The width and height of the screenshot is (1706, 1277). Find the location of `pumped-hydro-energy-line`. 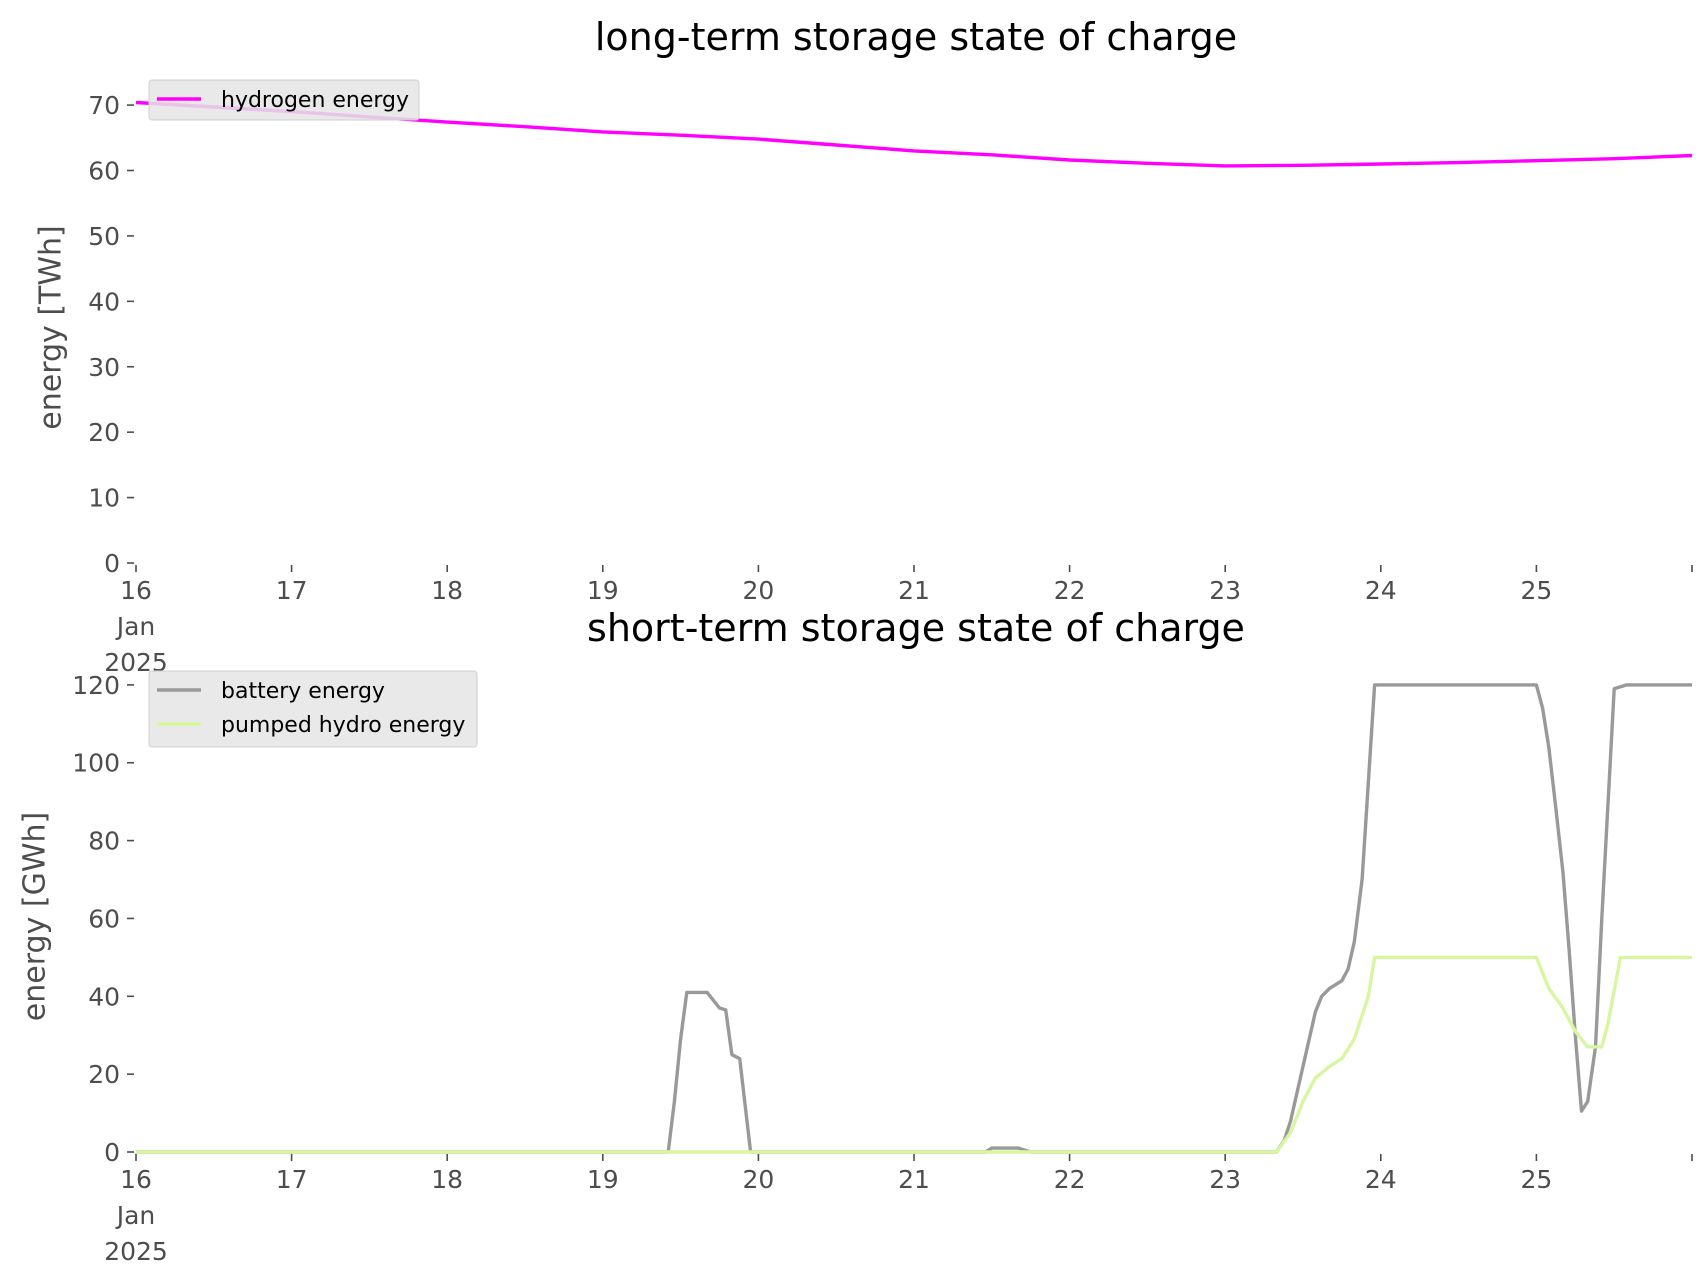

pumped-hydro-energy-line is located at coordinates (914, 1054).